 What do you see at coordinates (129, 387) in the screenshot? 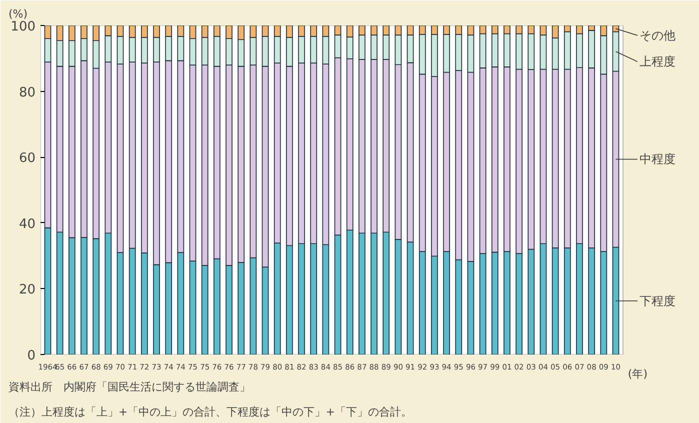
I see `text: 資料出所 内閣府「国民生活に関する世論調査」` at bounding box center [129, 387].